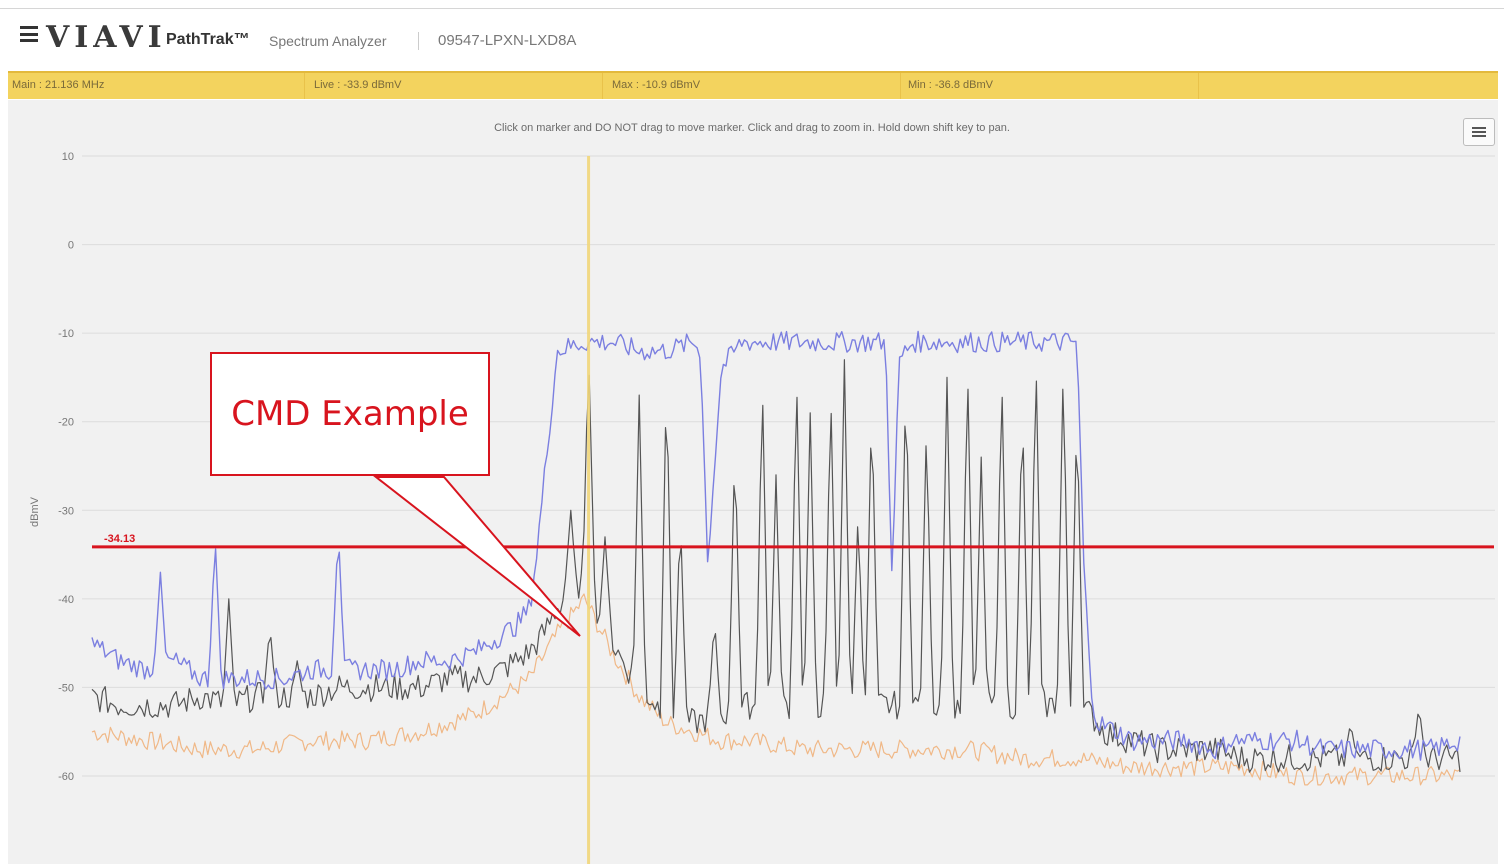 The width and height of the screenshot is (1504, 864). I want to click on header-separator, so click(418, 41).